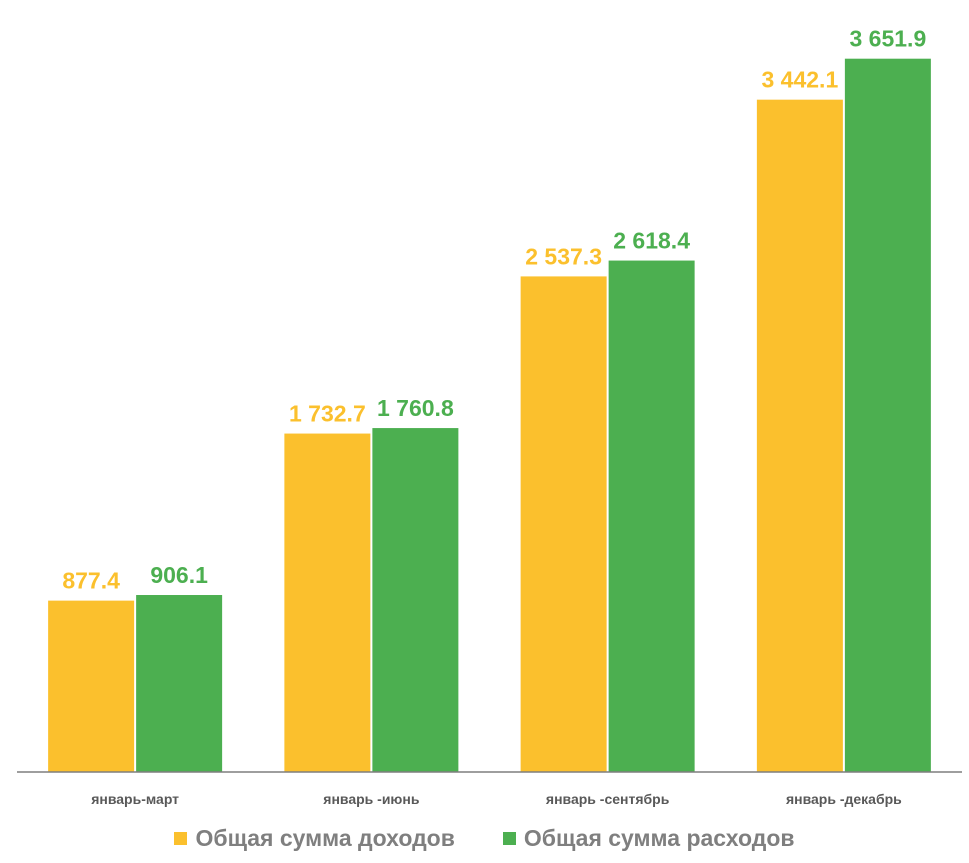 The width and height of the screenshot is (969, 863). Describe the element at coordinates (484, 838) in the screenshot. I see `legend: Общая сумма доходов Общая сумма расходов` at that location.